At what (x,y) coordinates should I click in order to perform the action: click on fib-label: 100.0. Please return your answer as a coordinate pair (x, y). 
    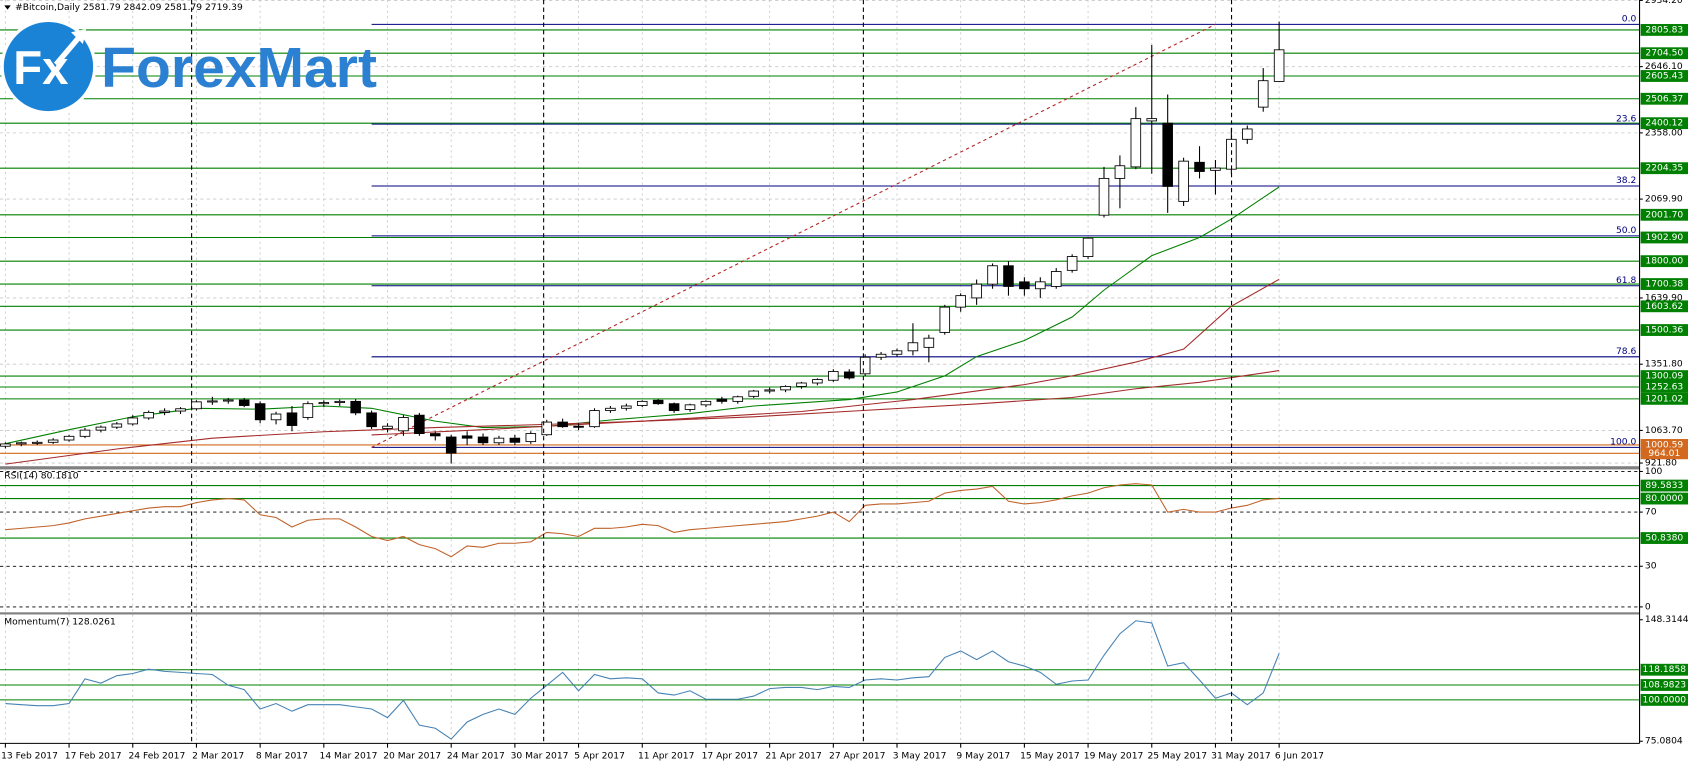
    Looking at the image, I should click on (1623, 442).